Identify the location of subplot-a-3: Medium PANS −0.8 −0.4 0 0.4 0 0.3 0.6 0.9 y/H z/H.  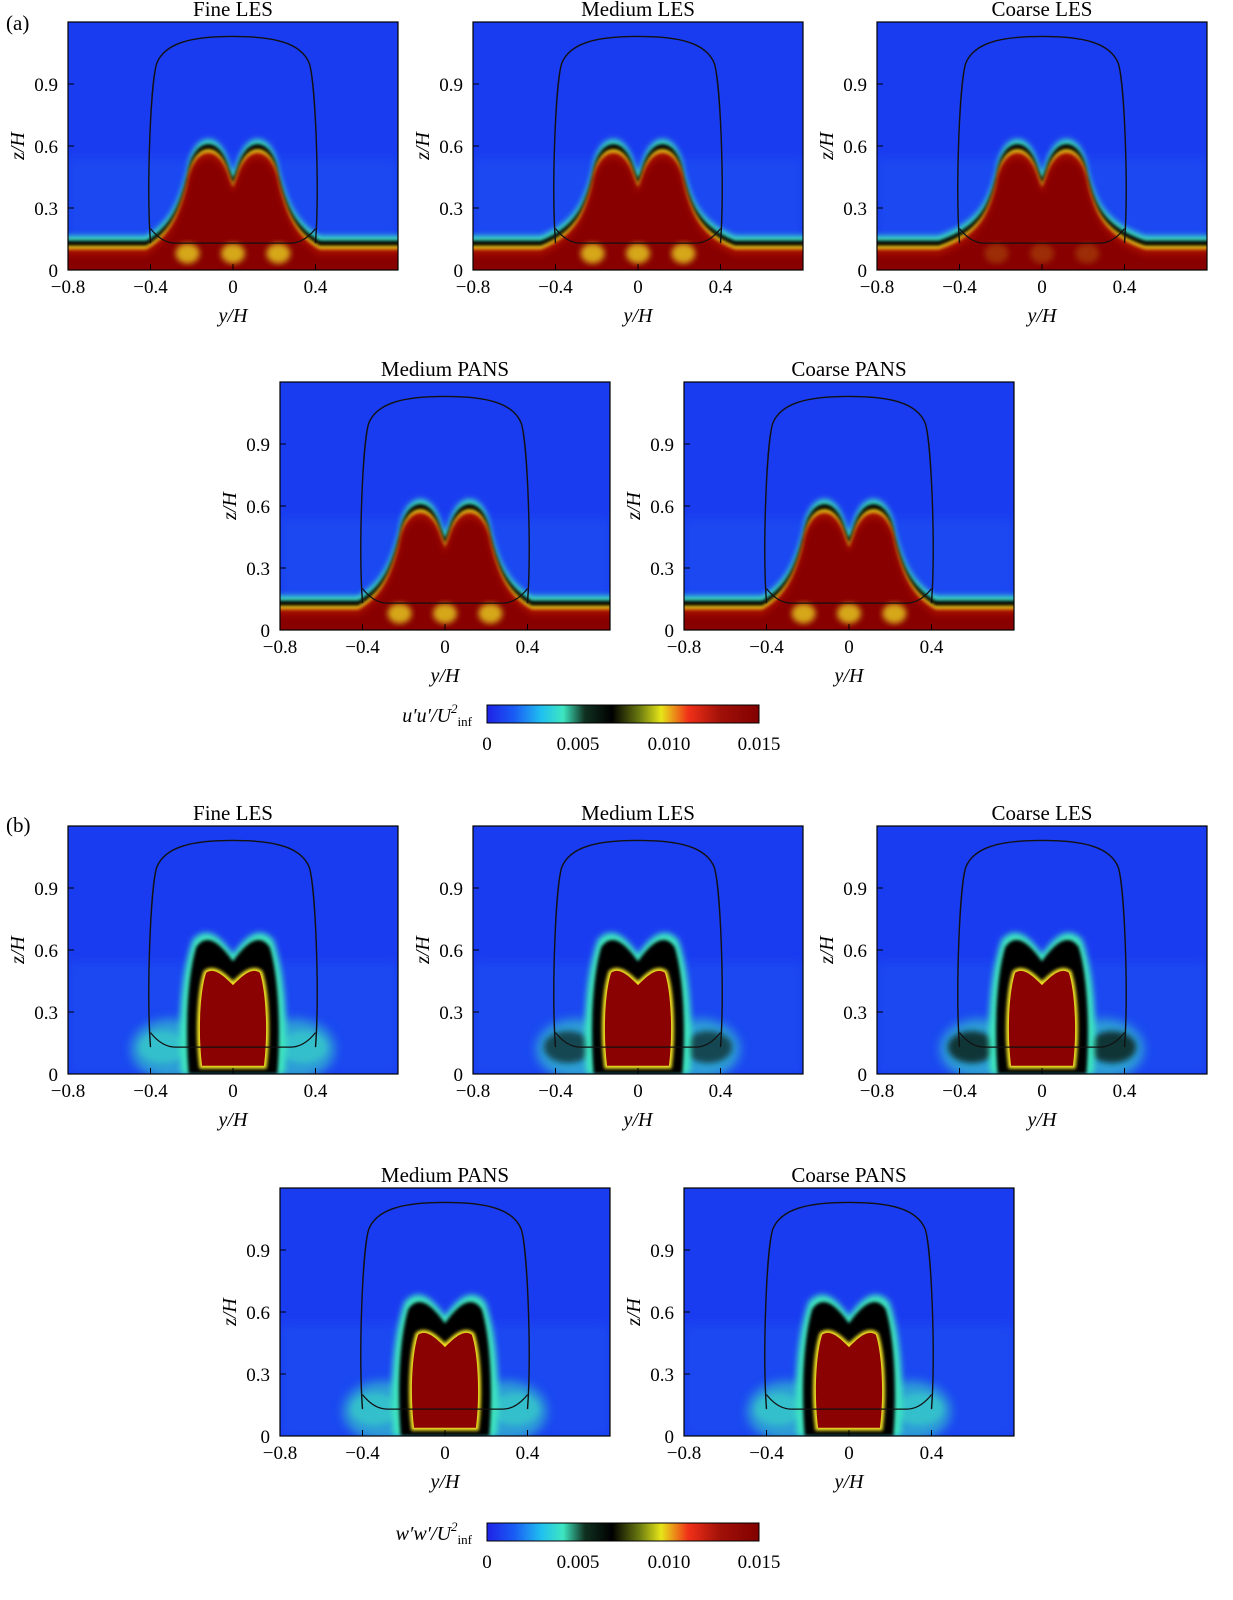
(415, 522).